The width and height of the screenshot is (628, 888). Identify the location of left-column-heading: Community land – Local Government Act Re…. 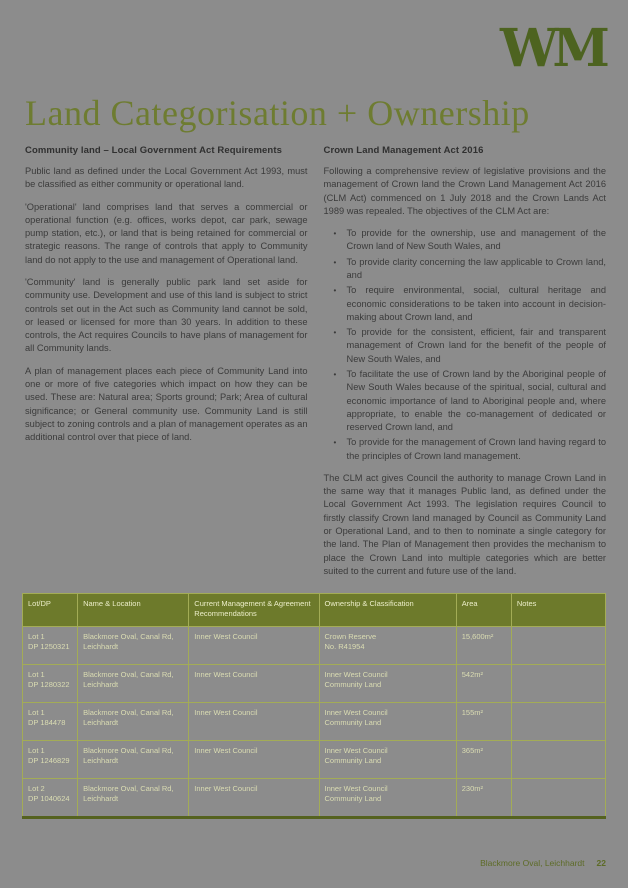
(153, 150).